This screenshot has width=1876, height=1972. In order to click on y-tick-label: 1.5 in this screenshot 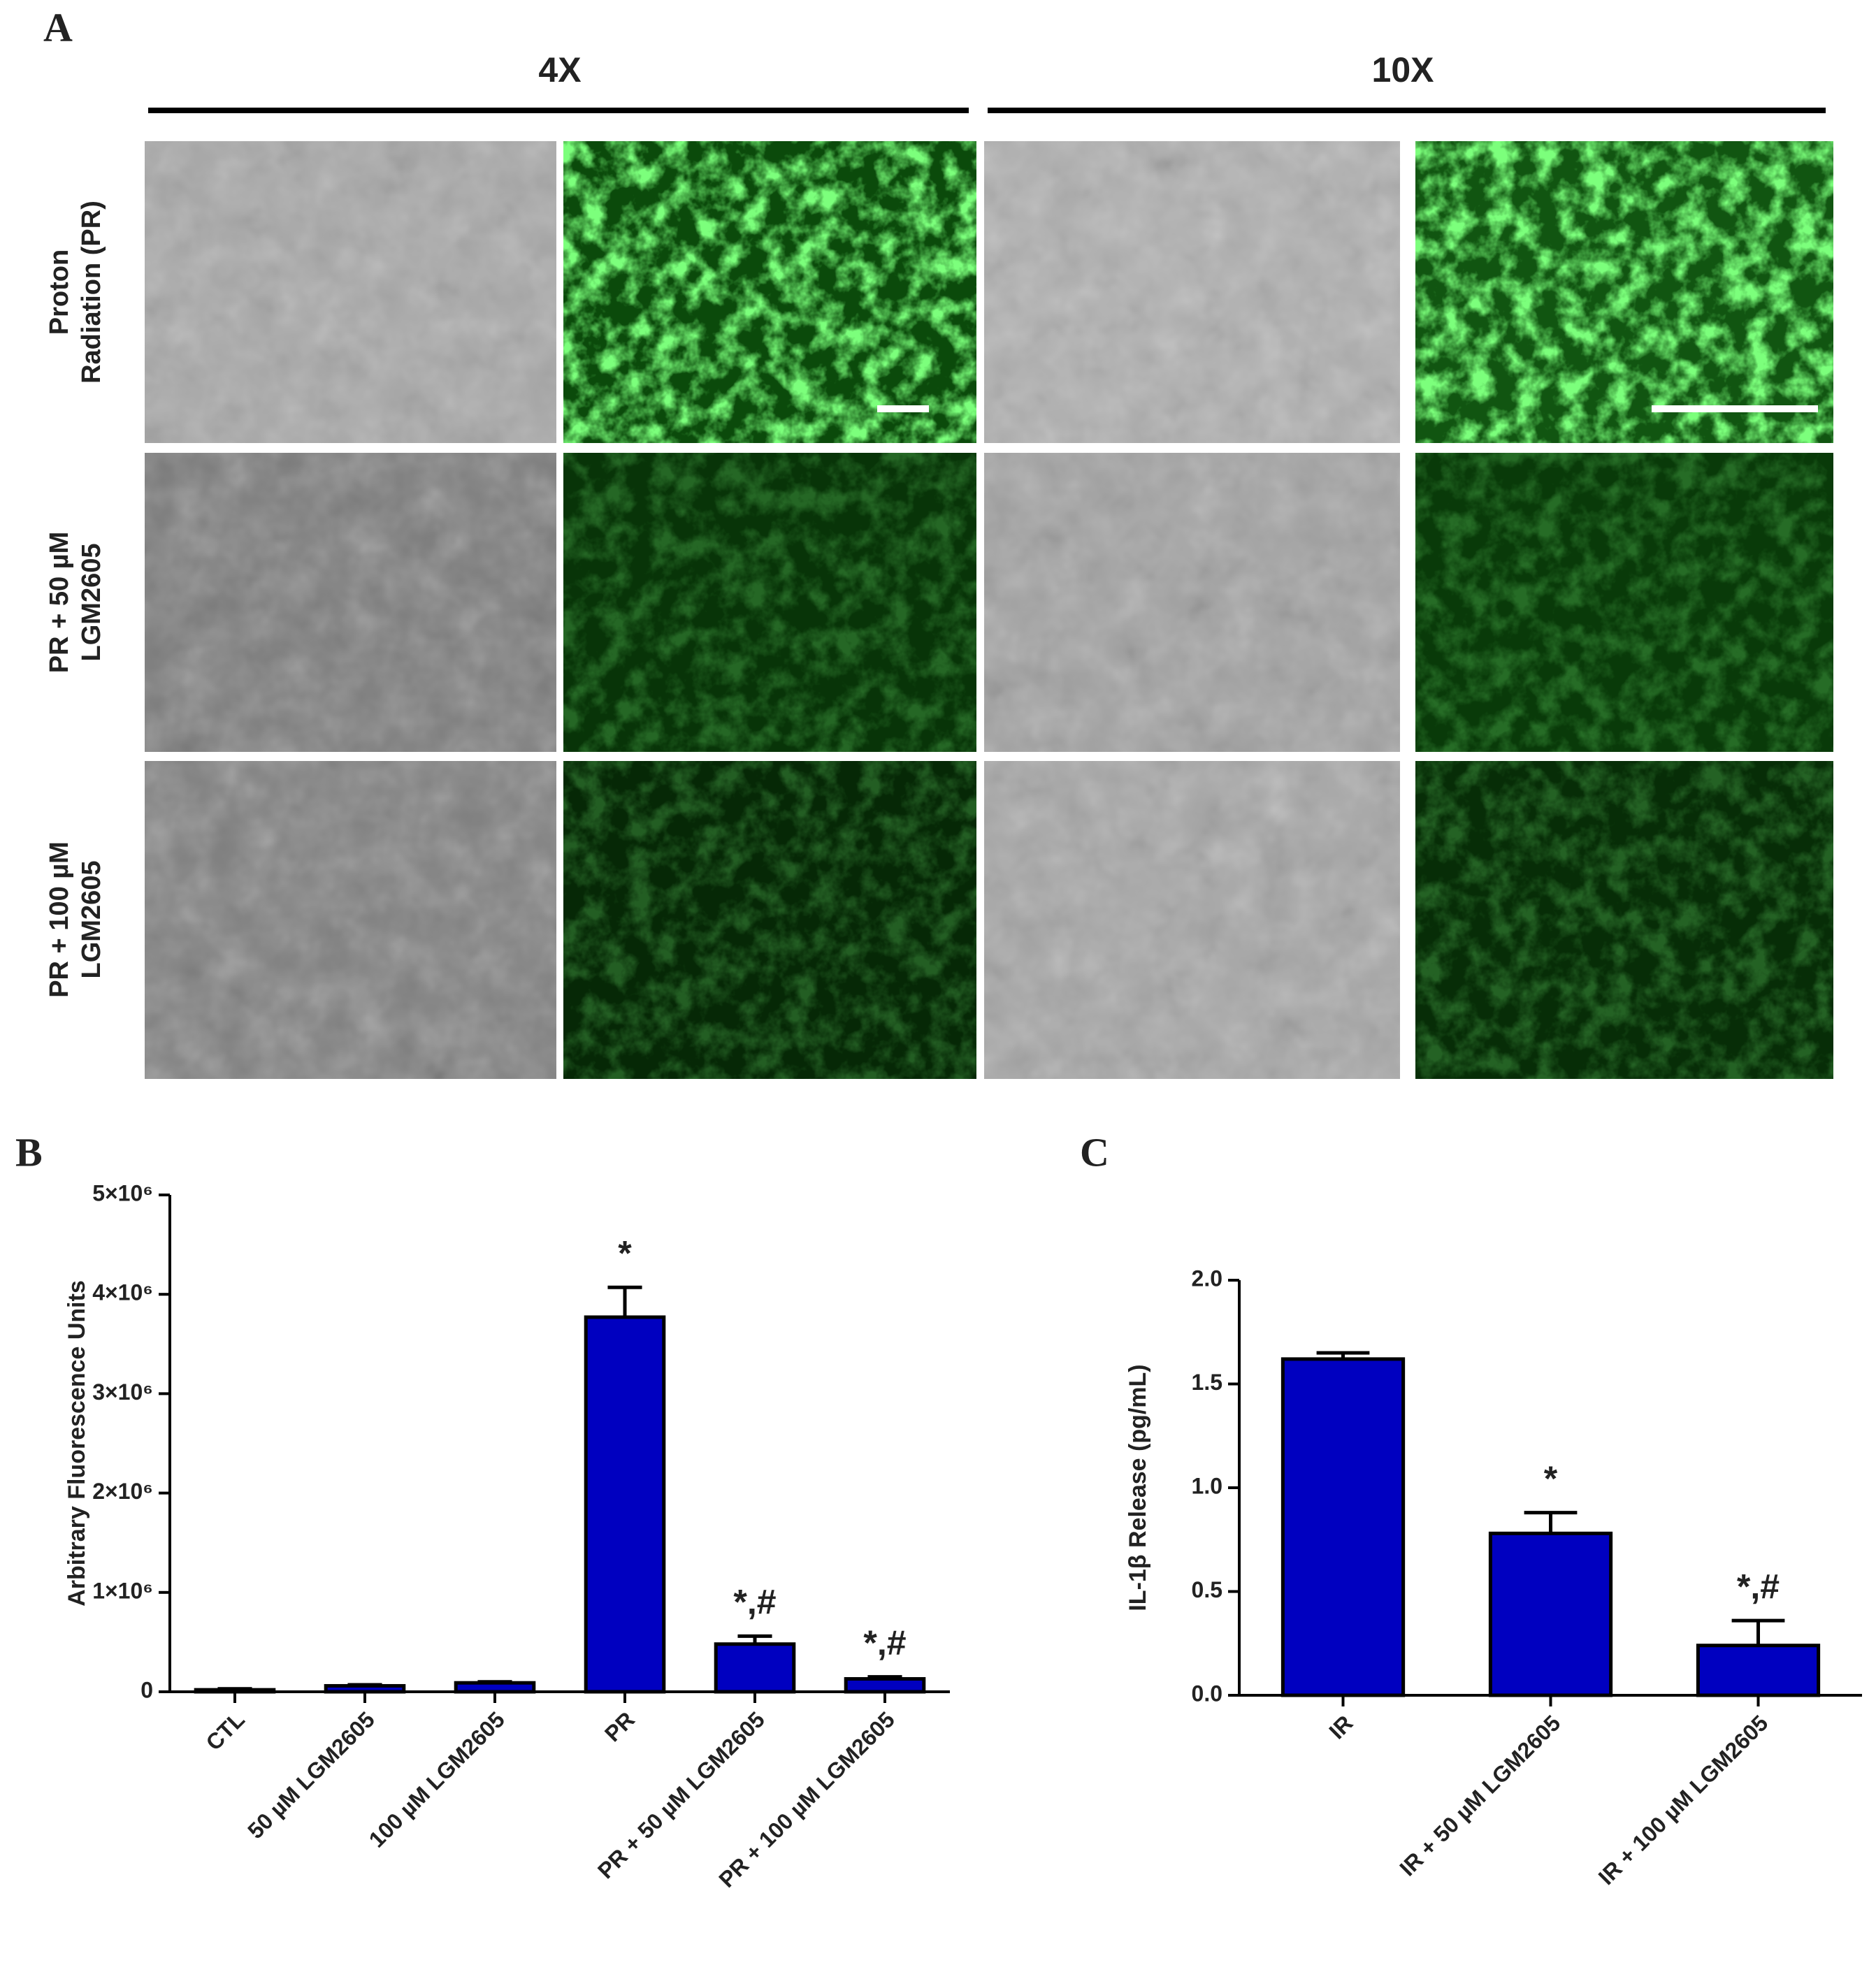, I will do `click(1207, 1383)`.